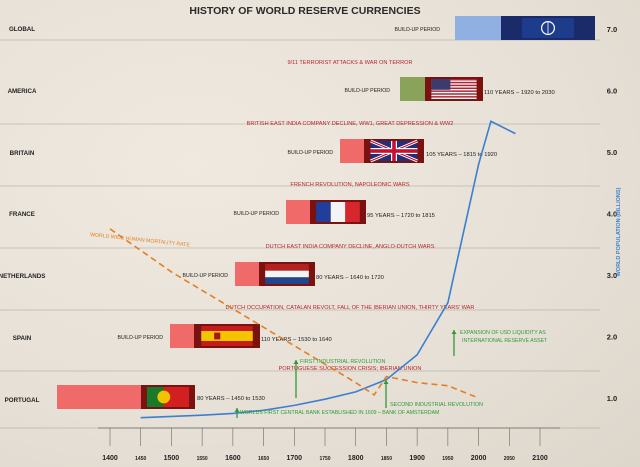  Describe the element at coordinates (350, 278) in the screenshot. I see `period-label: 80 YEARS – 1640 to 1720` at that location.